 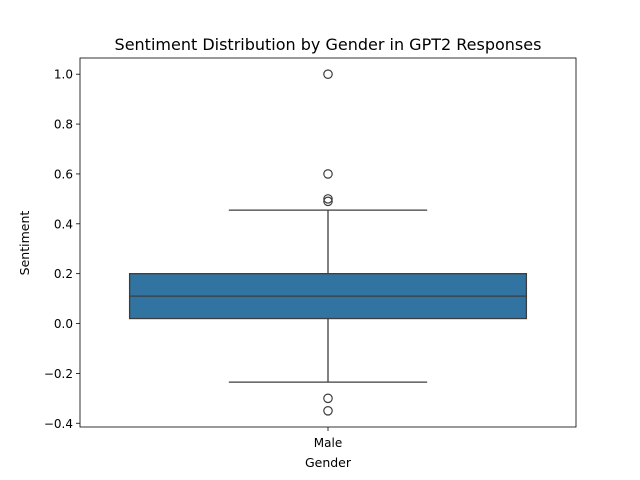 I want to click on y-tick-label: 0.6, so click(x=63, y=174).